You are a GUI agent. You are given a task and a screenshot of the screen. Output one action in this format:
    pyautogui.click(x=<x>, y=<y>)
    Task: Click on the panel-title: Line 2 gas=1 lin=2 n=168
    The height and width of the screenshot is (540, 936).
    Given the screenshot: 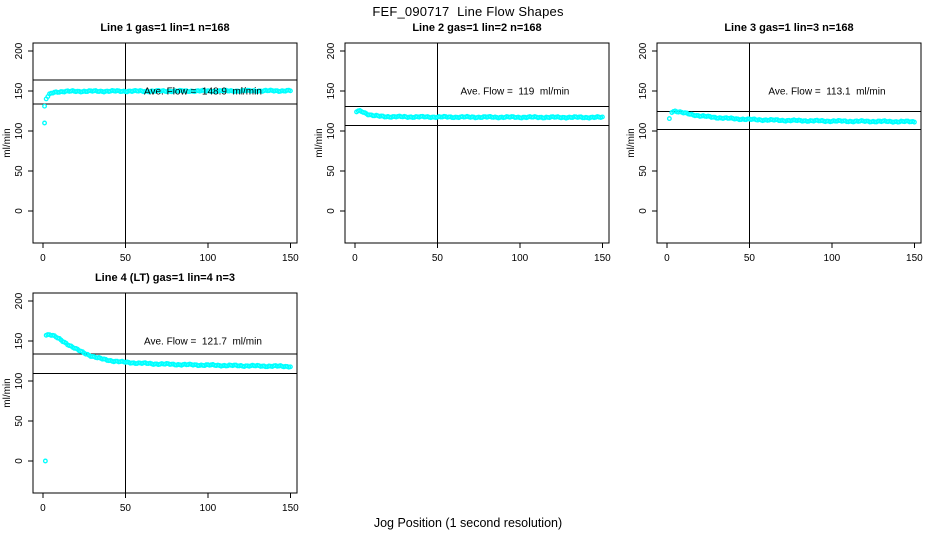 What is the action you would take?
    pyautogui.click(x=476, y=28)
    